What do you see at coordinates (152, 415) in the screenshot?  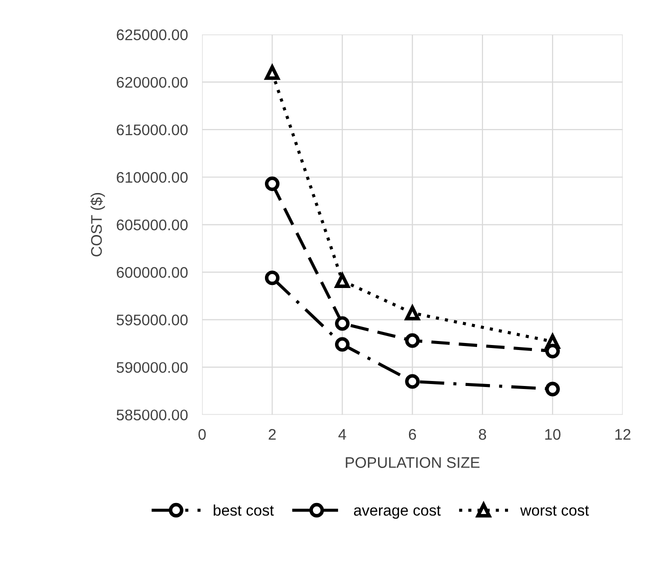 I see `y-tick-label: 585000.00` at bounding box center [152, 415].